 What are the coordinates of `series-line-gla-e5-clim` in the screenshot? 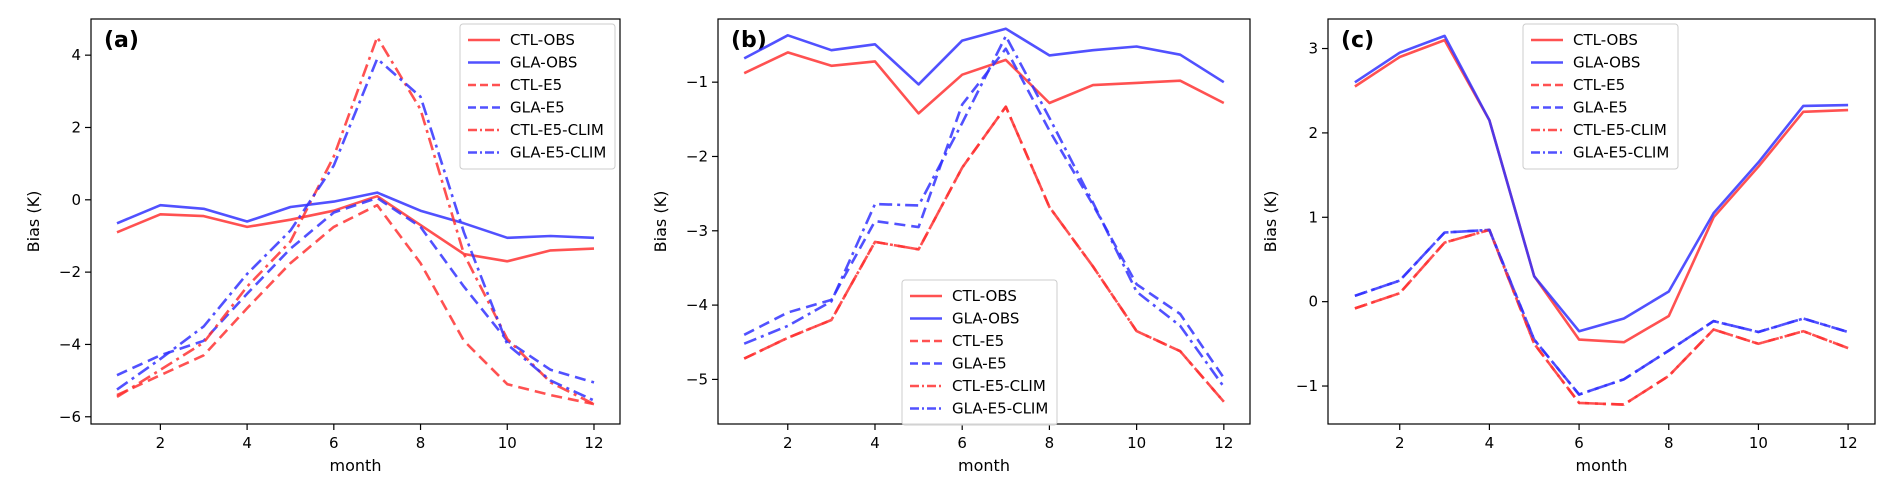 It's located at (1601, 312).